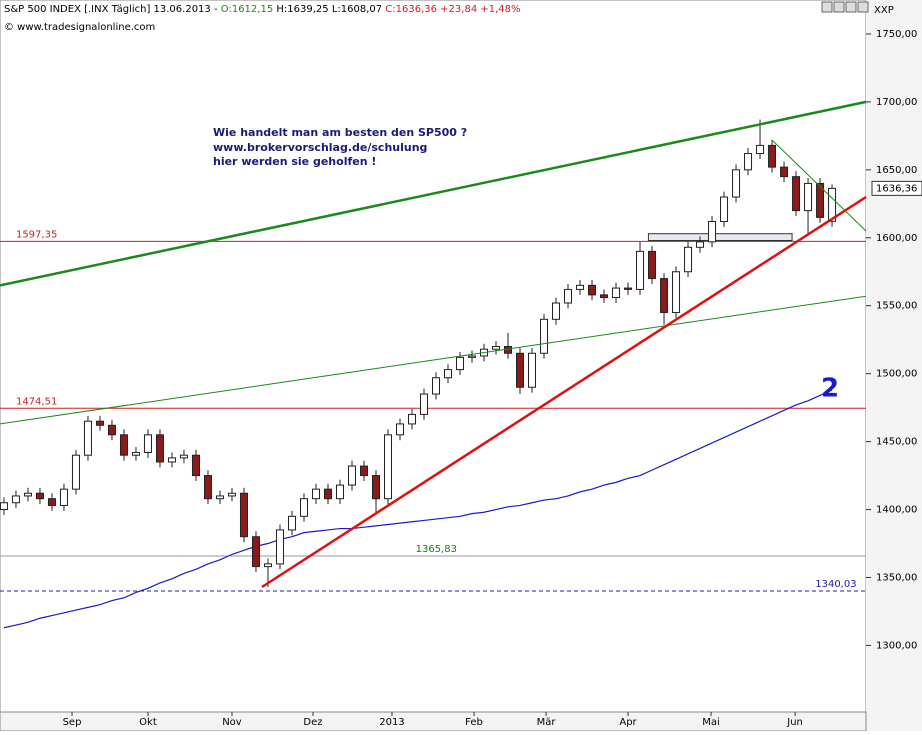 This screenshot has height=735, width=922. What do you see at coordinates (79, 27) in the screenshot?
I see `source: © www.tradesignalonline.com` at bounding box center [79, 27].